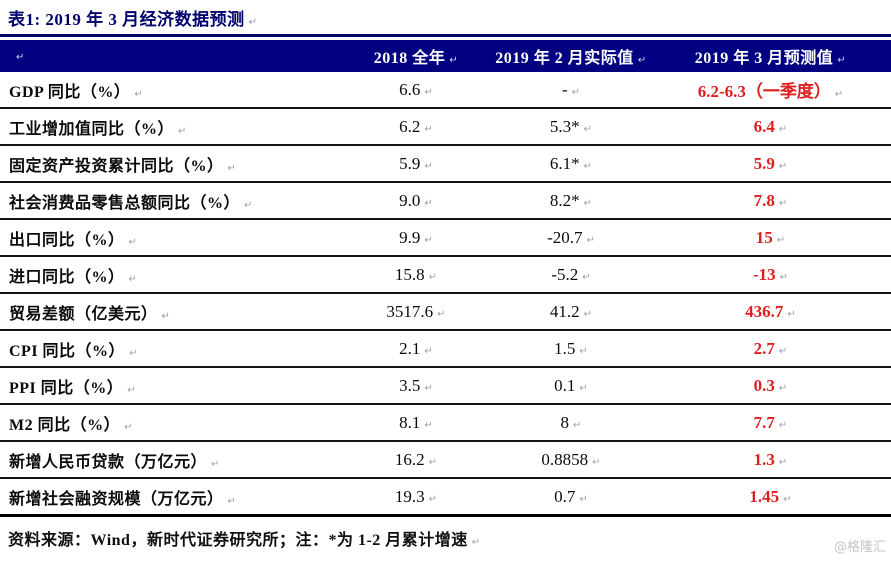  What do you see at coordinates (571, 349) in the screenshot?
I see `cell-feb2019: 1.5 ↵` at bounding box center [571, 349].